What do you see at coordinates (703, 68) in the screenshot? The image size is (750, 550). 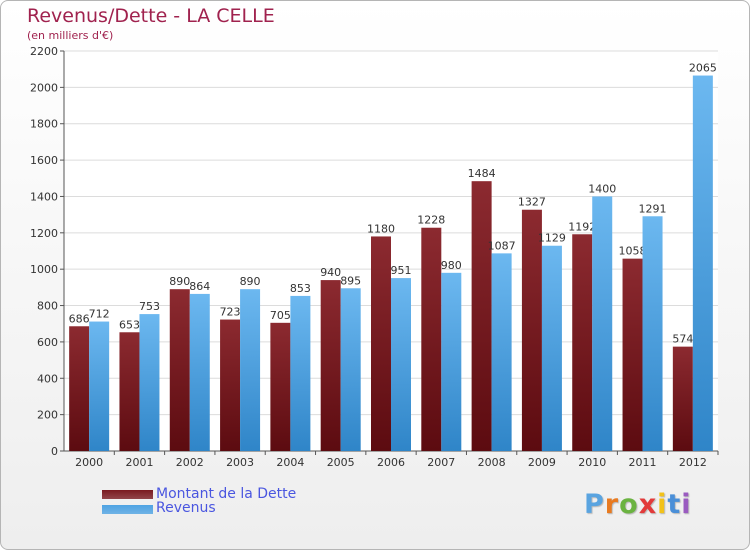 I see `data-label-revenue: 2065` at bounding box center [703, 68].